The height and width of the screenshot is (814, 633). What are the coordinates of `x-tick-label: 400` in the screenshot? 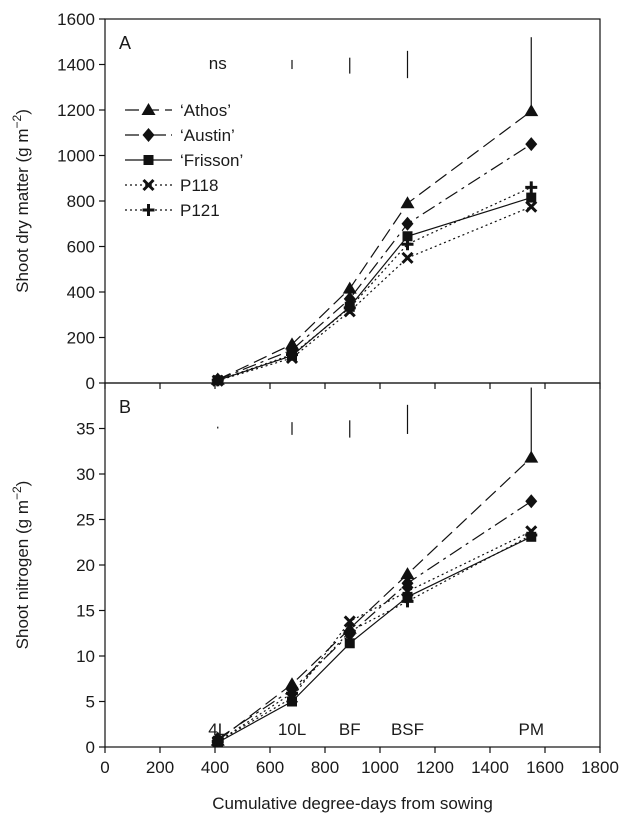 It's located at (215, 767).